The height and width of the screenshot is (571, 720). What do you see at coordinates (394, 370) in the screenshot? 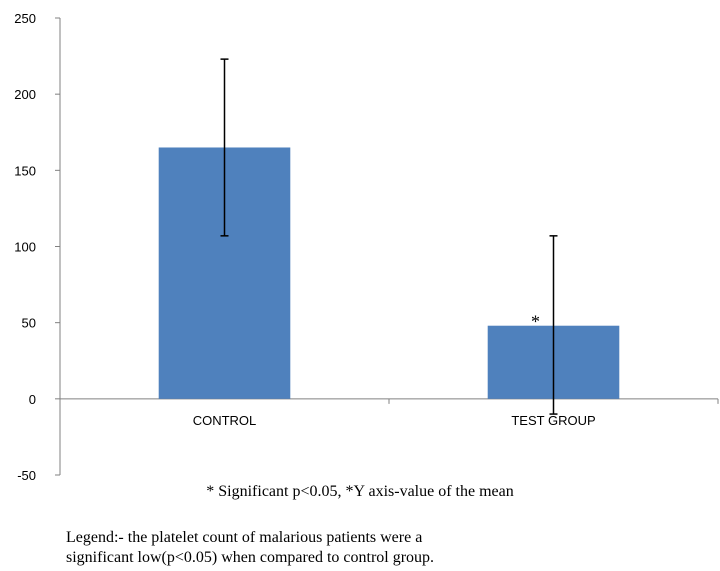
I see `labels: CONTROL TEST GROUP *` at bounding box center [394, 370].